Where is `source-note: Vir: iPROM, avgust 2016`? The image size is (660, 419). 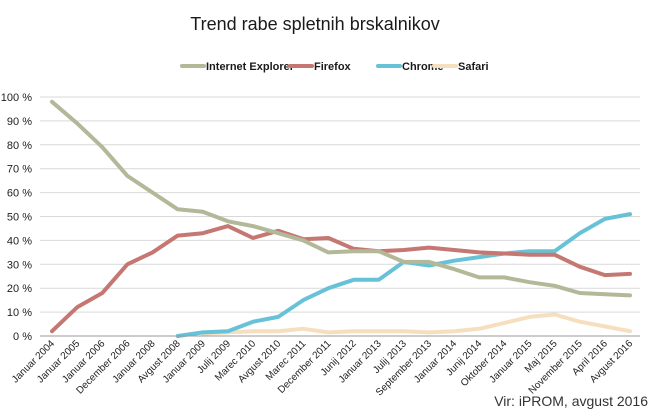 source-note: Vir: iPROM, avgust 2016 is located at coordinates (571, 401).